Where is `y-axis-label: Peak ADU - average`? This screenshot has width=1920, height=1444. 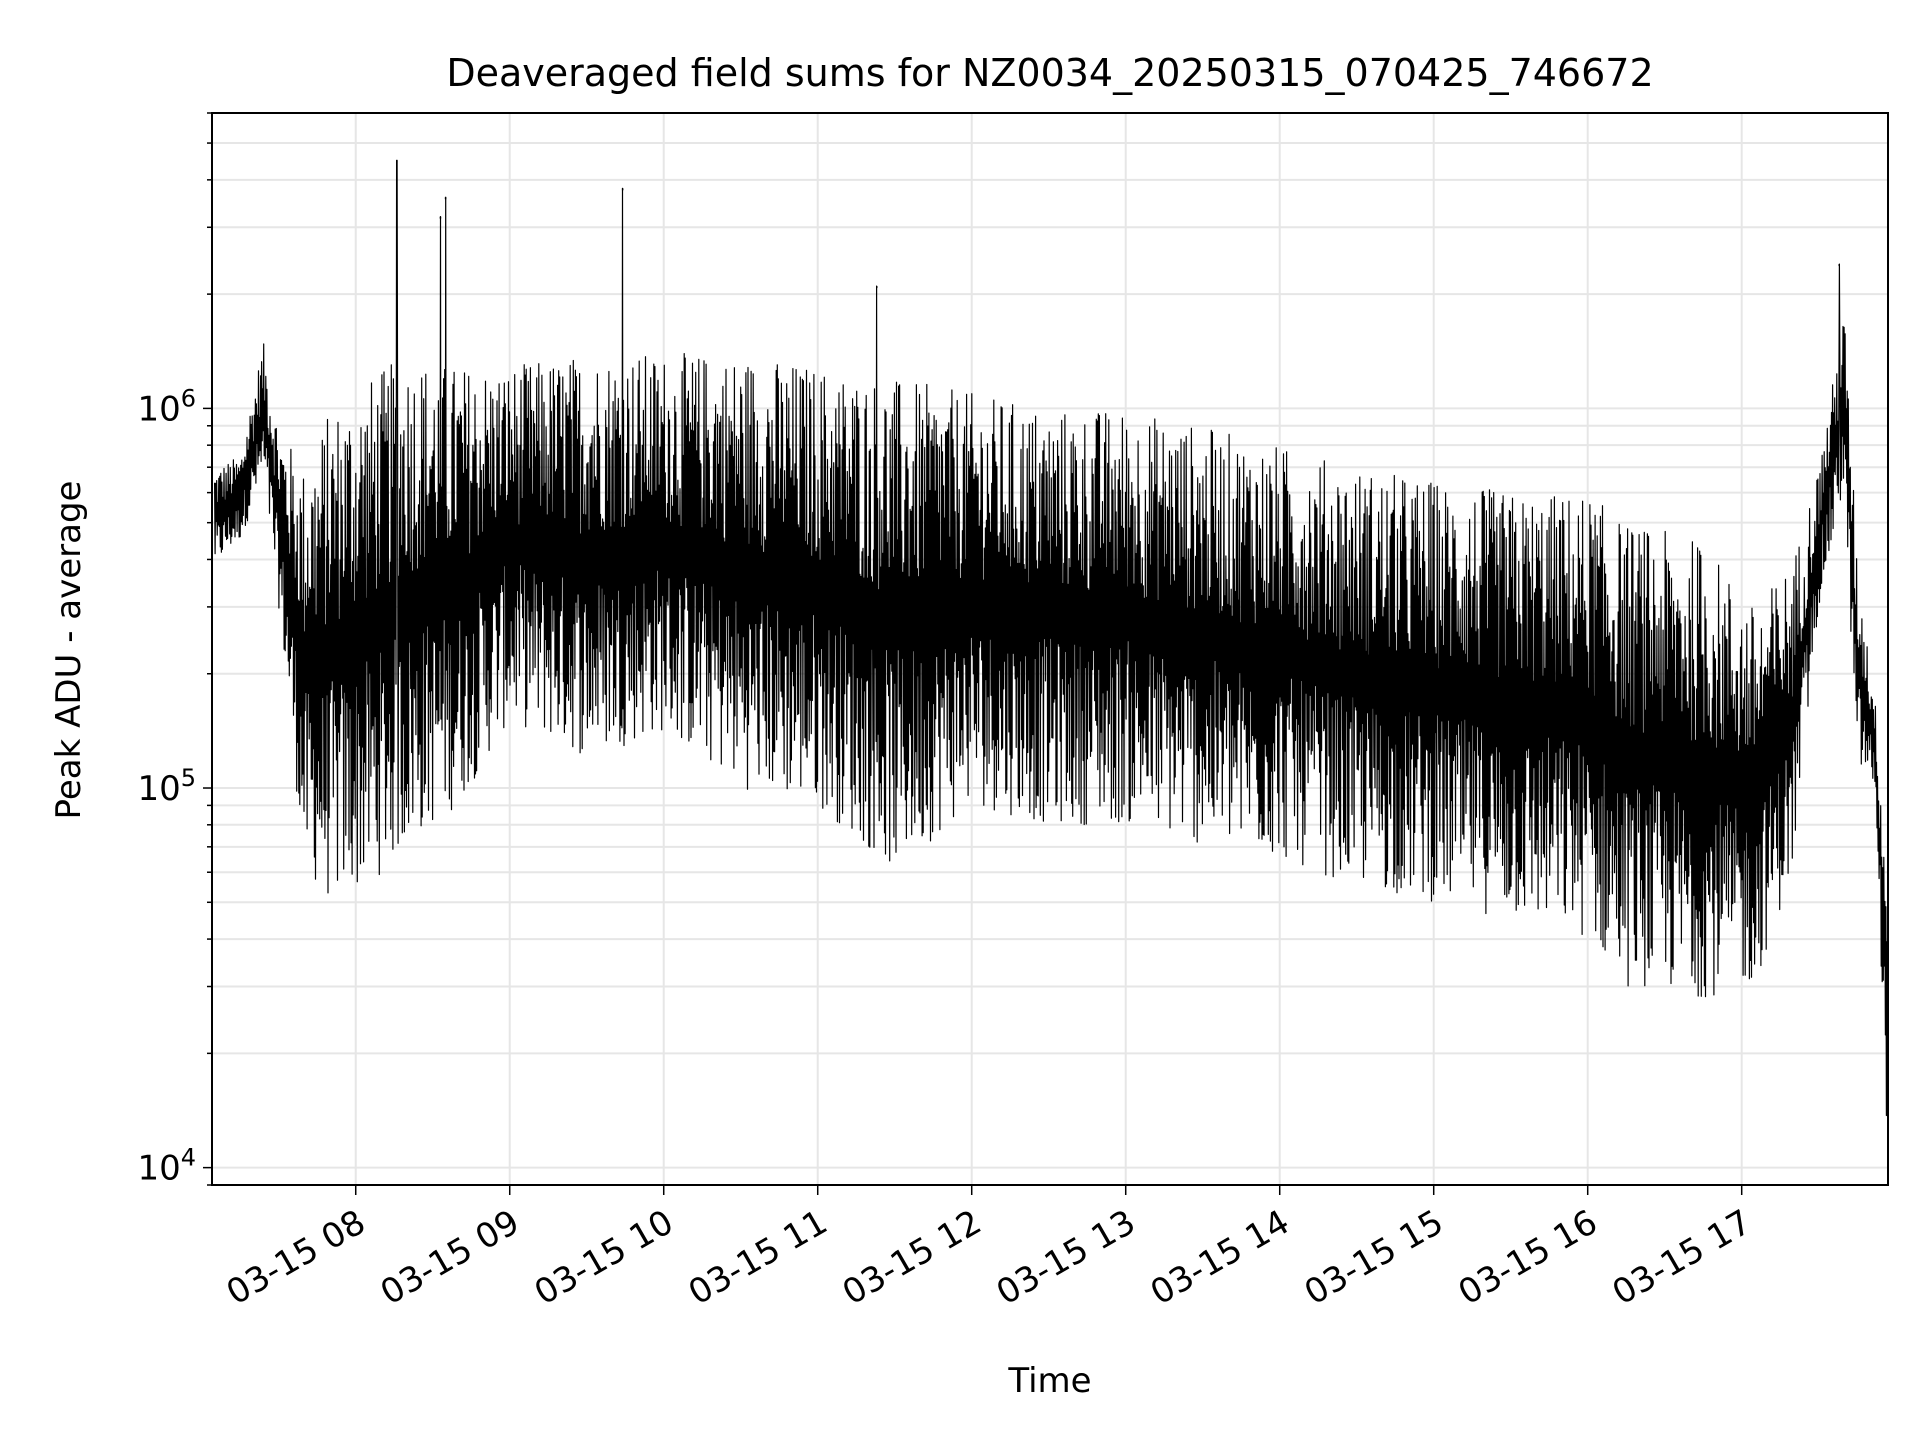 y-axis-label: Peak ADU - average is located at coordinates (69, 650).